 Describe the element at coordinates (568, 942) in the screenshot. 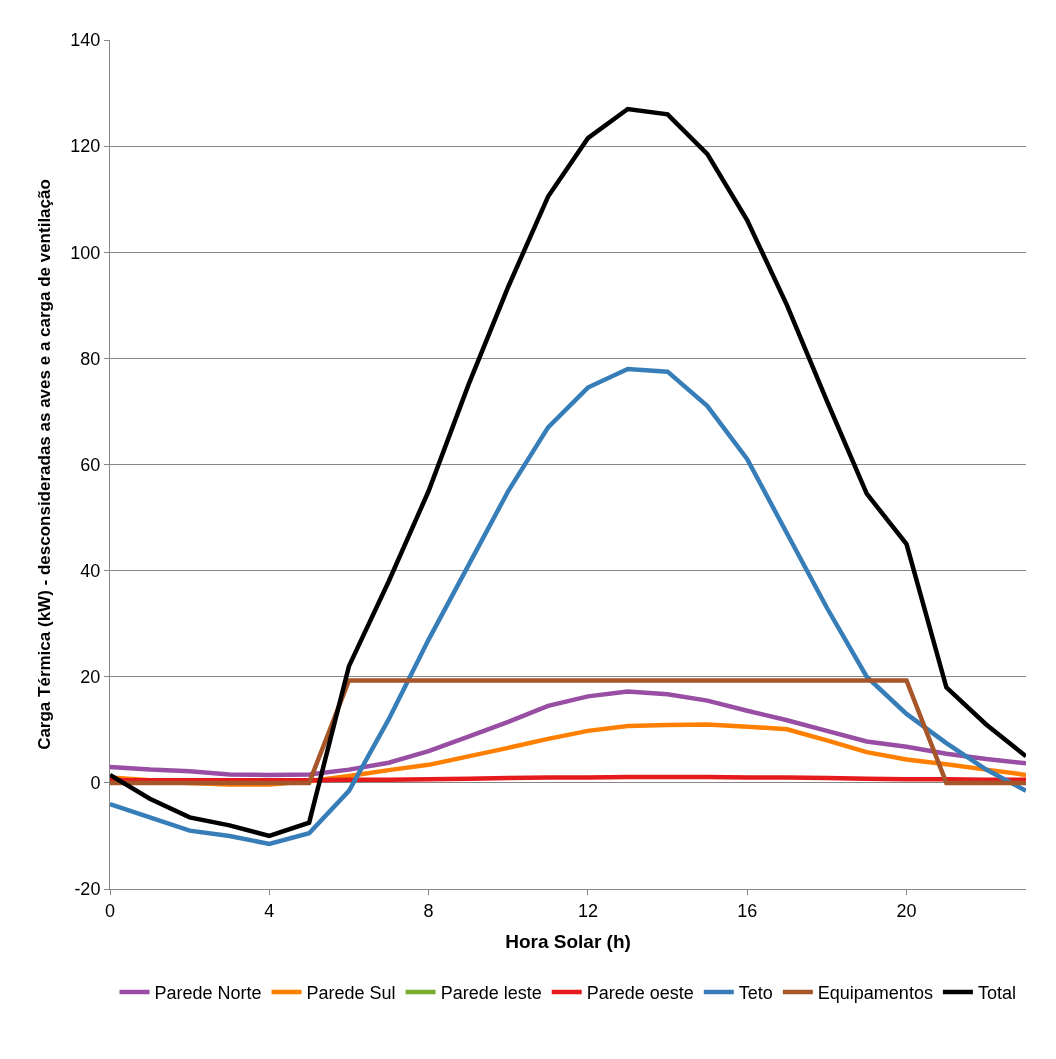

I see `x-axis-title: Hora Solar (h)` at that location.